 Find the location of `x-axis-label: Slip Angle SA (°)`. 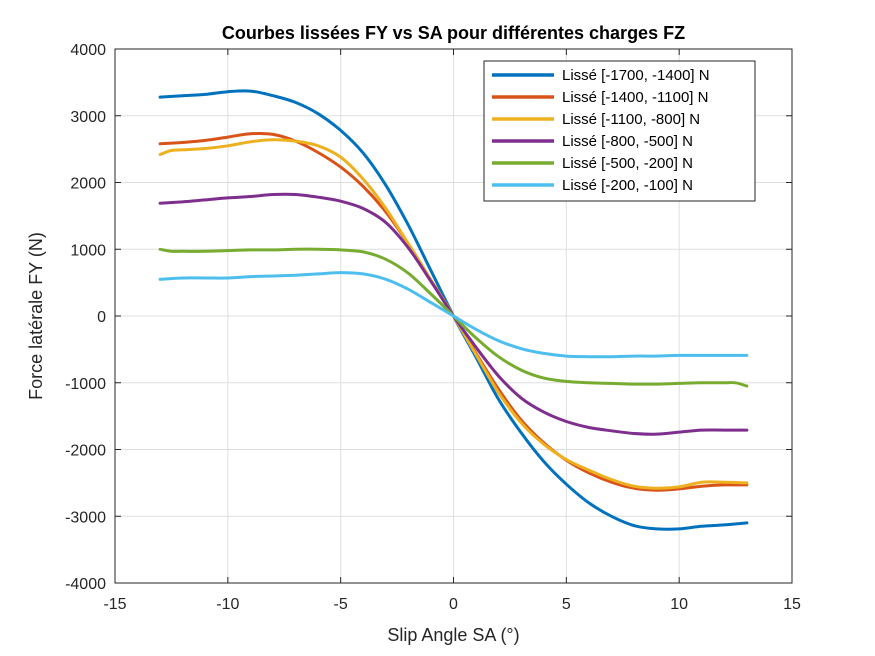

x-axis-label: Slip Angle SA (°) is located at coordinates (453, 635).